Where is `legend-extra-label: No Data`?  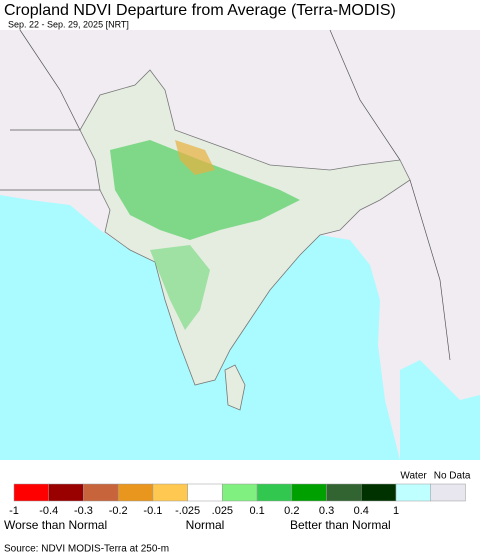
legend-extra-label: No Data is located at coordinates (452, 476).